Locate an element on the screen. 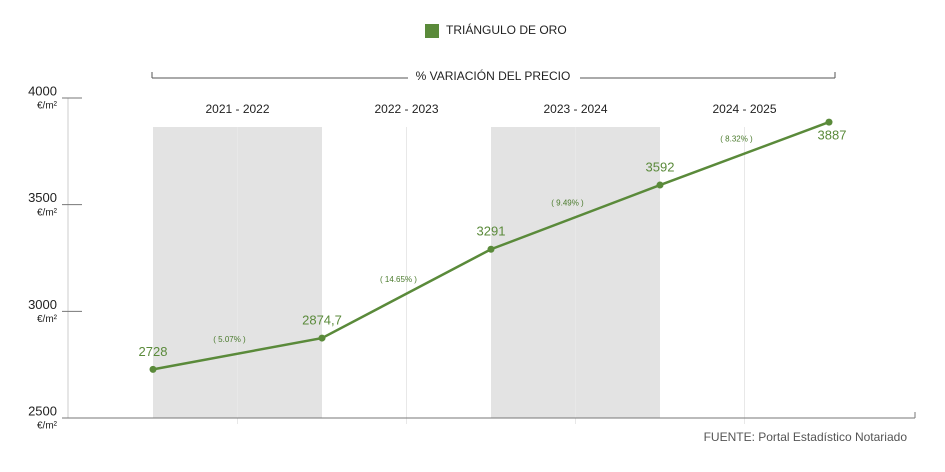 This screenshot has width=945, height=472. variation-label: ( 9.49% ) is located at coordinates (567, 202).